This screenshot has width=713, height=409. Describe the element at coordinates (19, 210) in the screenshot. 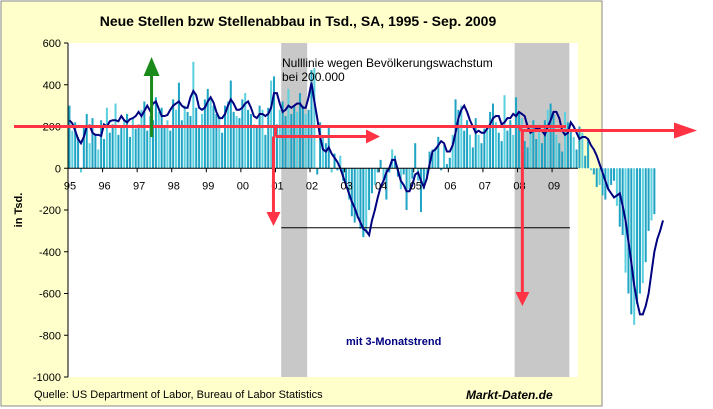

I see `y-axis-label: in Tsd.` at that location.